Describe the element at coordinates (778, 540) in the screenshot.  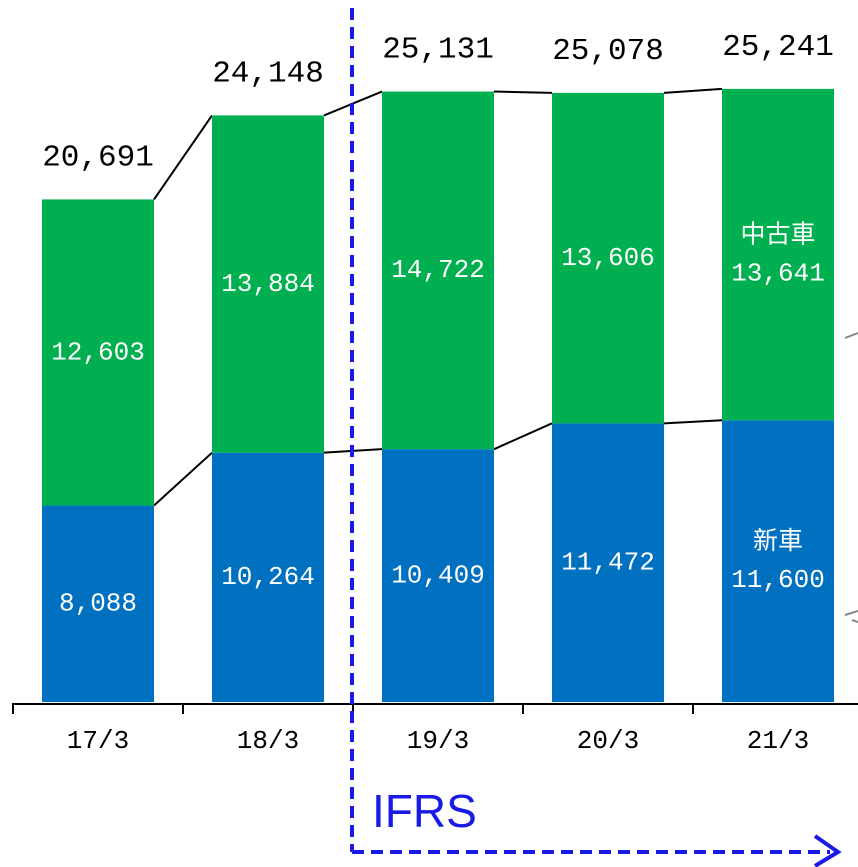
I see `series-name: 新車` at that location.